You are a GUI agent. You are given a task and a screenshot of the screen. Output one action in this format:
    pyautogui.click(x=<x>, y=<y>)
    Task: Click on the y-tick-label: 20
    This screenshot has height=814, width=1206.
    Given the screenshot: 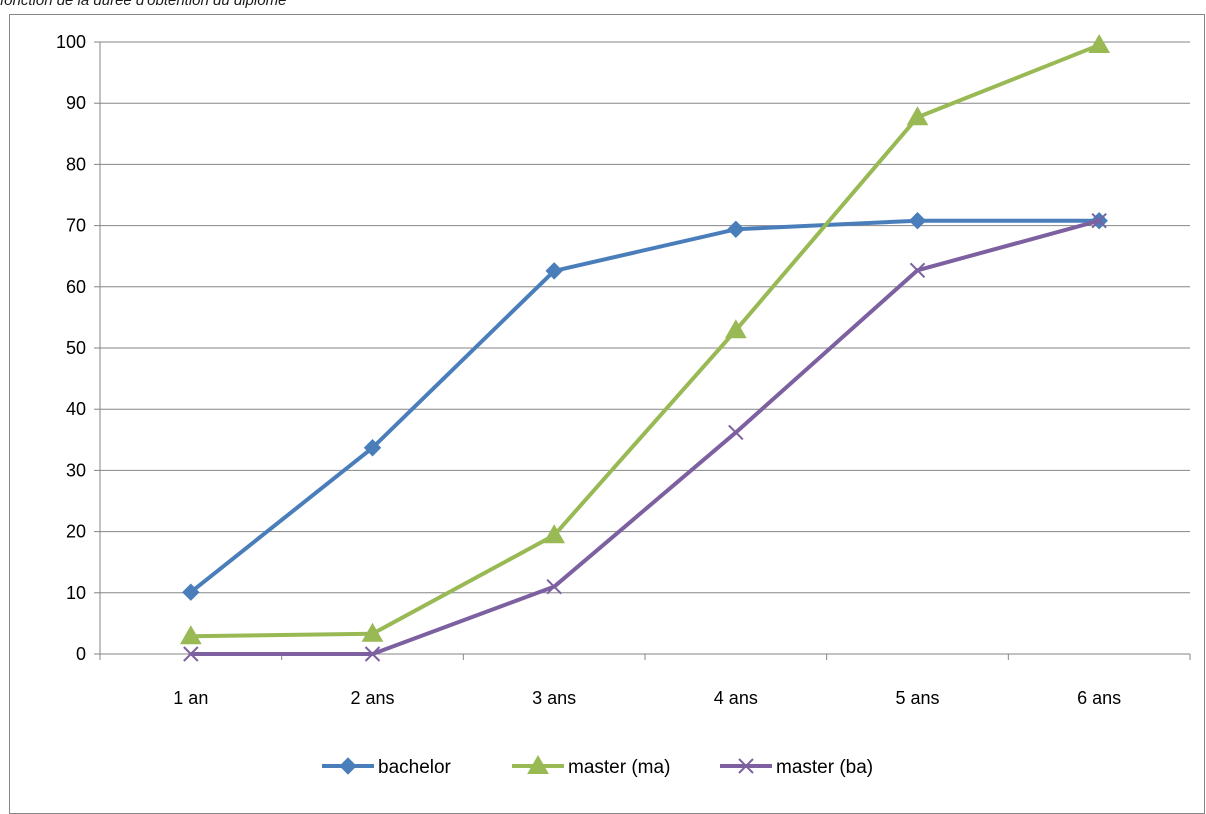 What is the action you would take?
    pyautogui.click(x=76, y=532)
    